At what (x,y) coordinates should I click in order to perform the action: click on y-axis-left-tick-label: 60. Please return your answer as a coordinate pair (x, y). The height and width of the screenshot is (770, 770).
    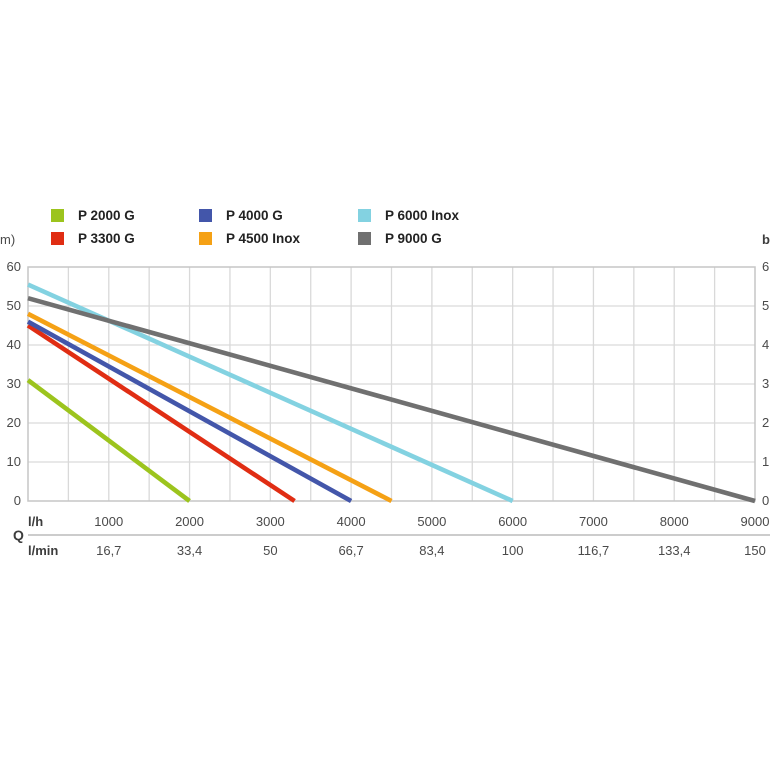
    Looking at the image, I should click on (13, 266).